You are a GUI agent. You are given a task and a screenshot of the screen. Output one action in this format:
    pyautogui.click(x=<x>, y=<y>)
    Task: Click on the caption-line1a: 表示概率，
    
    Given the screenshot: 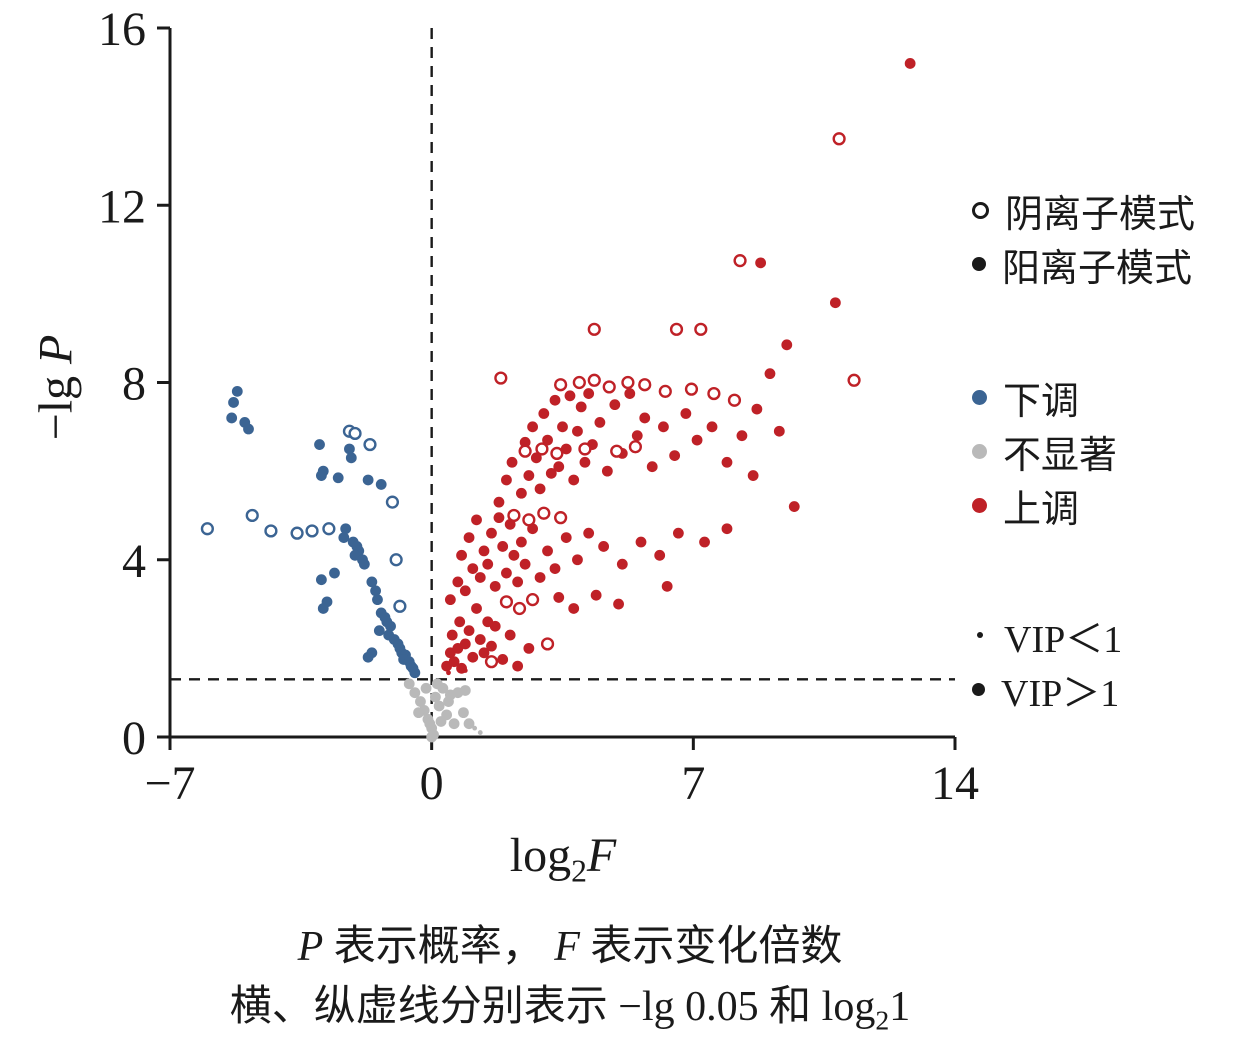 What is the action you would take?
    pyautogui.click(x=439, y=947)
    